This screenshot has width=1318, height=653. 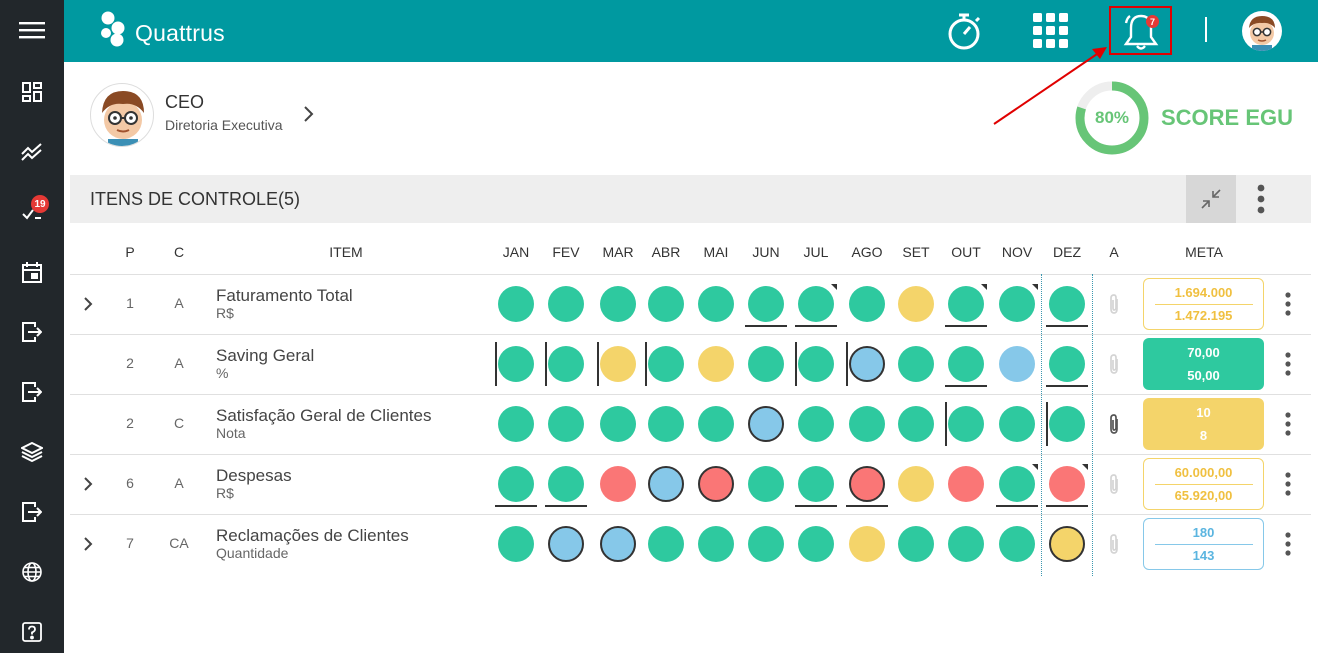 What do you see at coordinates (32, 272) in the screenshot?
I see `calendar-icon` at bounding box center [32, 272].